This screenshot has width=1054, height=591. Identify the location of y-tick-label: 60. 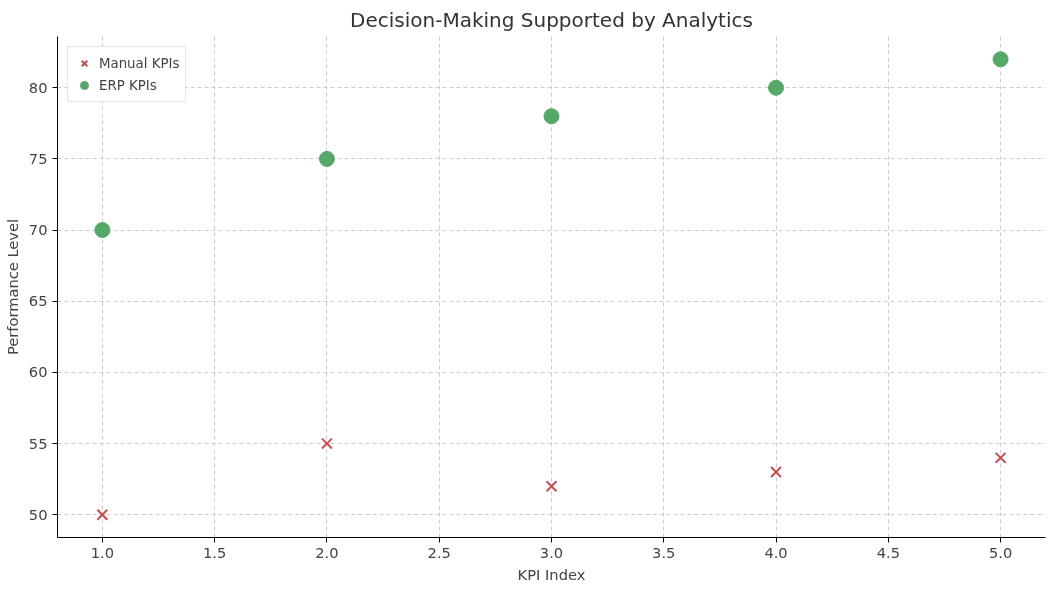
(38, 372).